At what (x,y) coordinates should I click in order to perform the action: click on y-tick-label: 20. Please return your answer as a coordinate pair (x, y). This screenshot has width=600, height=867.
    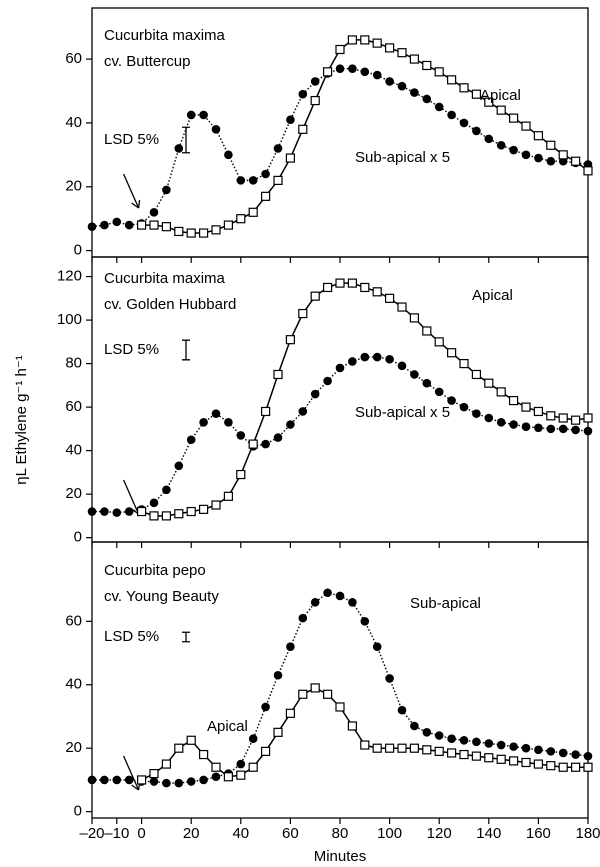
    Looking at the image, I should click on (73, 747).